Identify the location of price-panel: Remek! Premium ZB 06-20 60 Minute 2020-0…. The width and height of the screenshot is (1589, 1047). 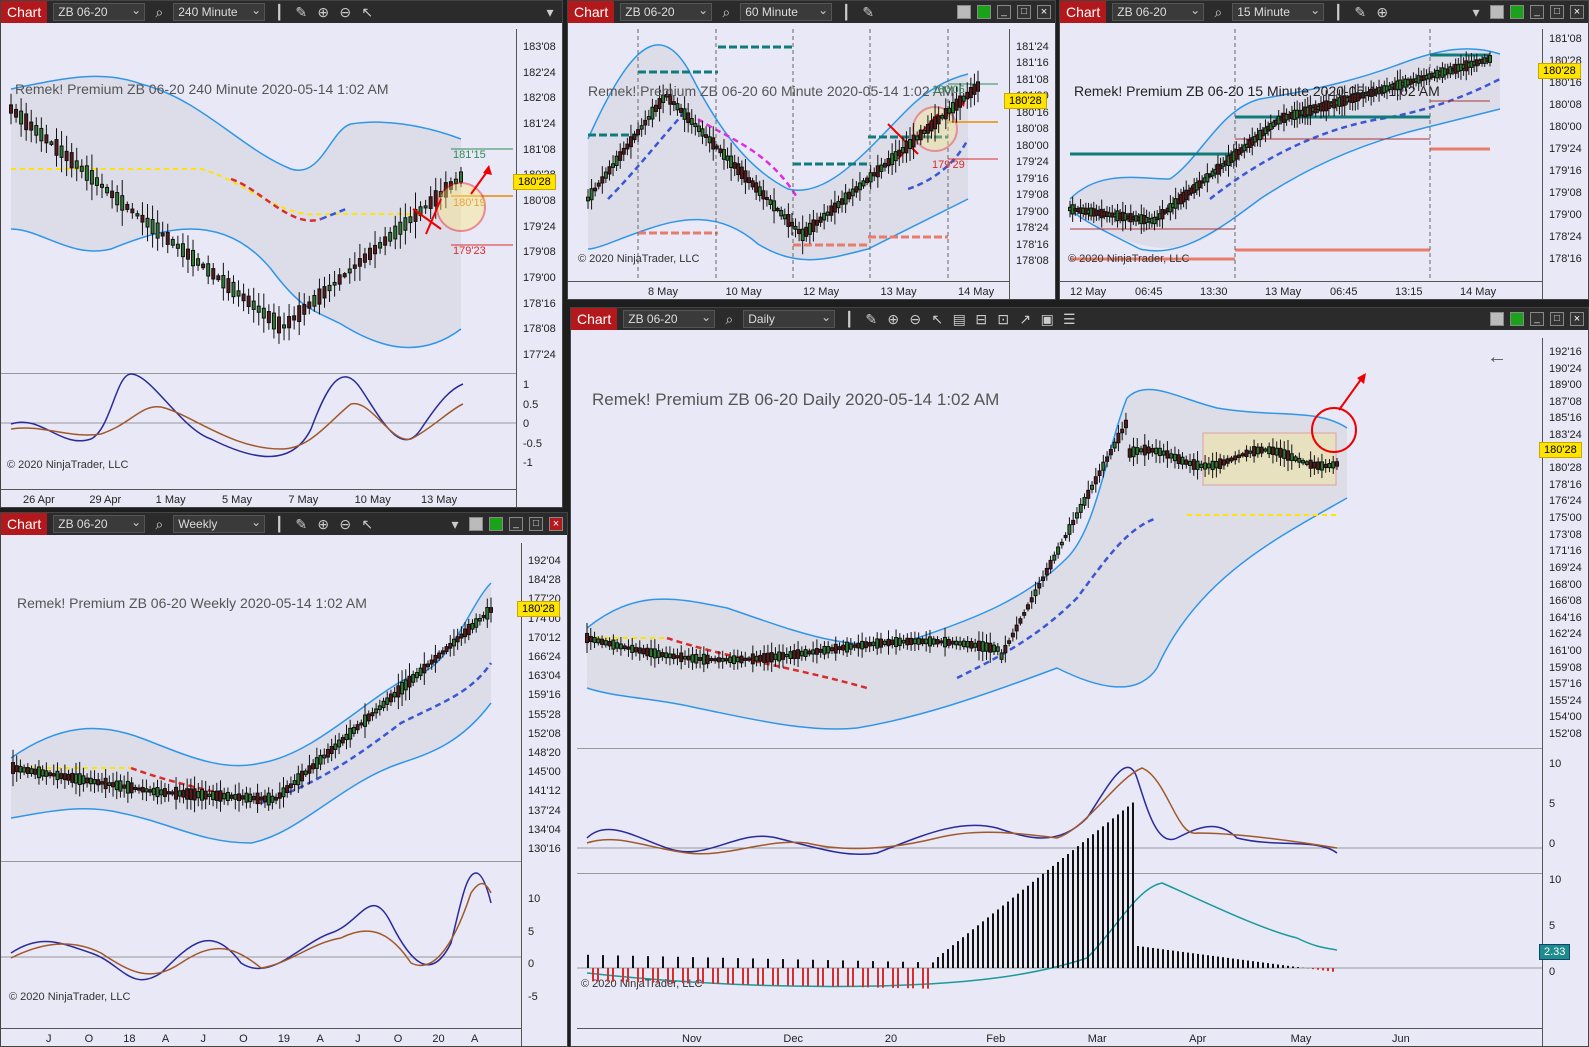
(811, 164).